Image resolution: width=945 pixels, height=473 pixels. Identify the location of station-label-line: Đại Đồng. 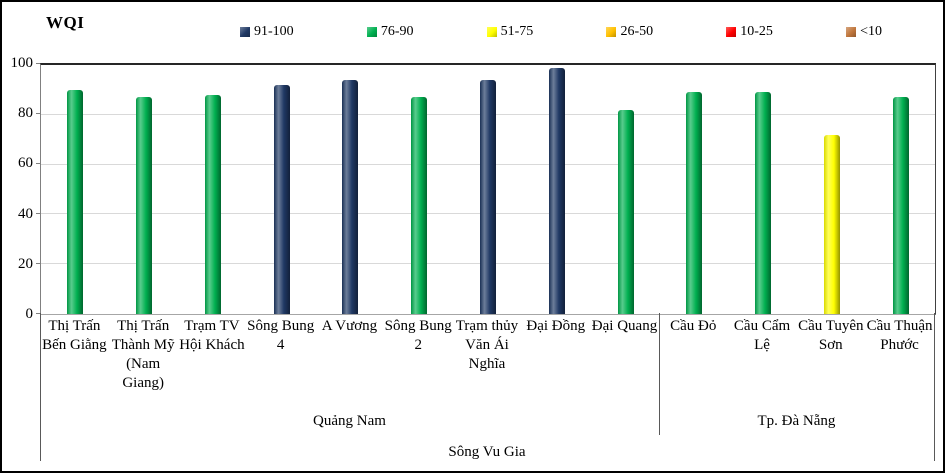
(556, 326).